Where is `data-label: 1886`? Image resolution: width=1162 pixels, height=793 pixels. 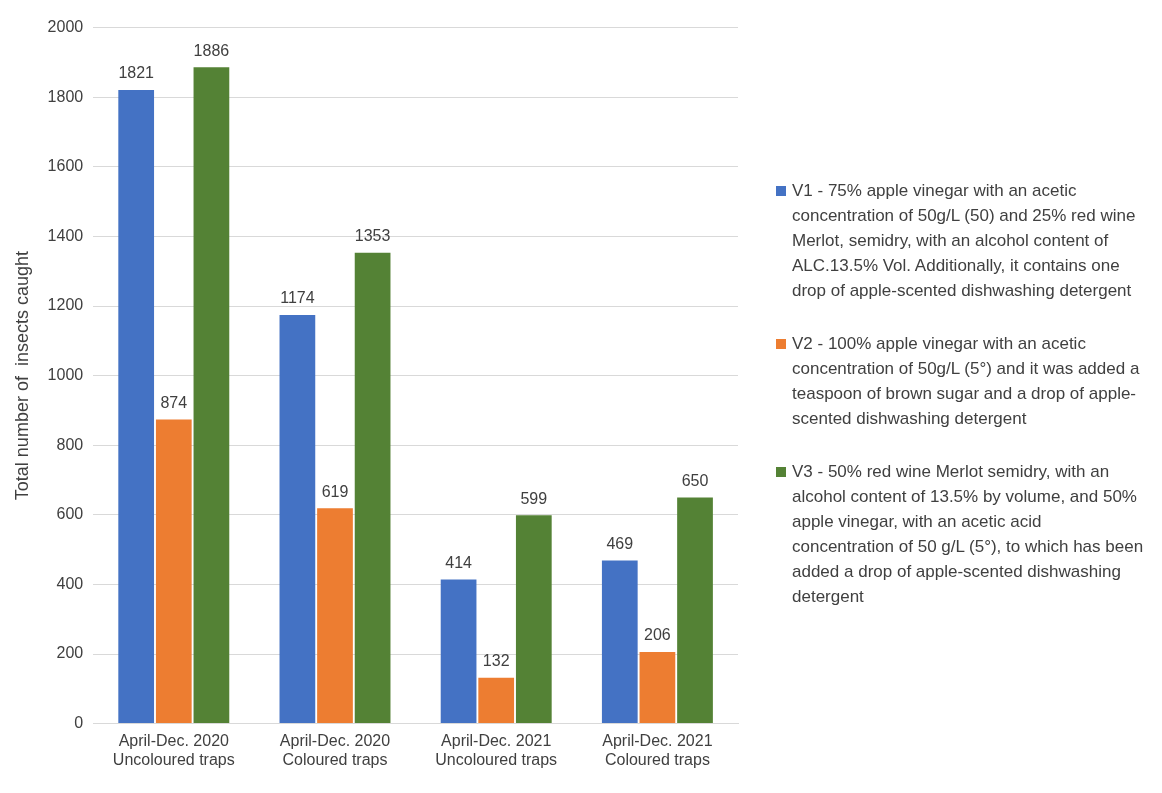 data-label: 1886 is located at coordinates (211, 50).